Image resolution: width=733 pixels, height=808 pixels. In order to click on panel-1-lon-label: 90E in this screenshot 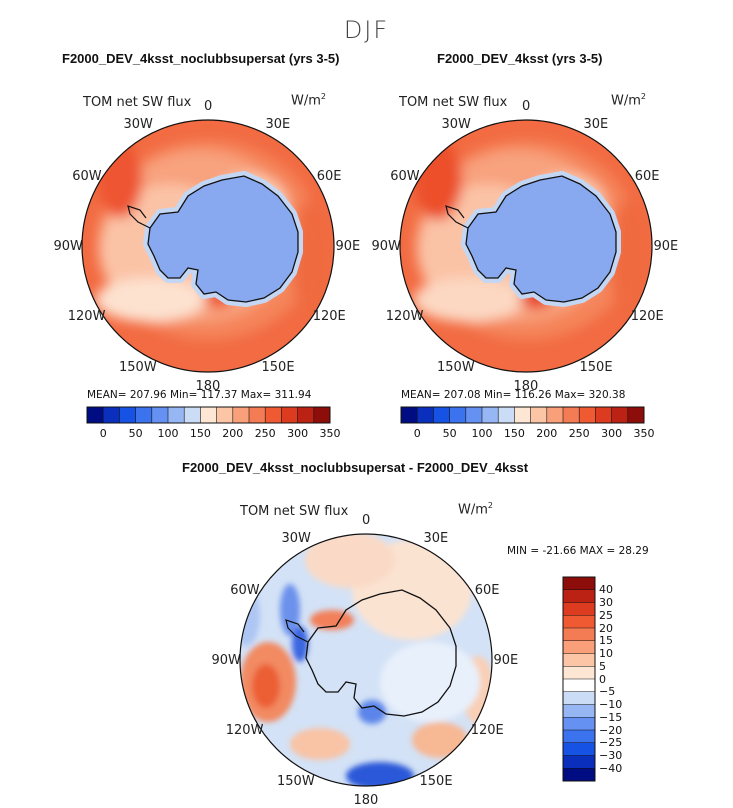, I will do `click(348, 246)`.